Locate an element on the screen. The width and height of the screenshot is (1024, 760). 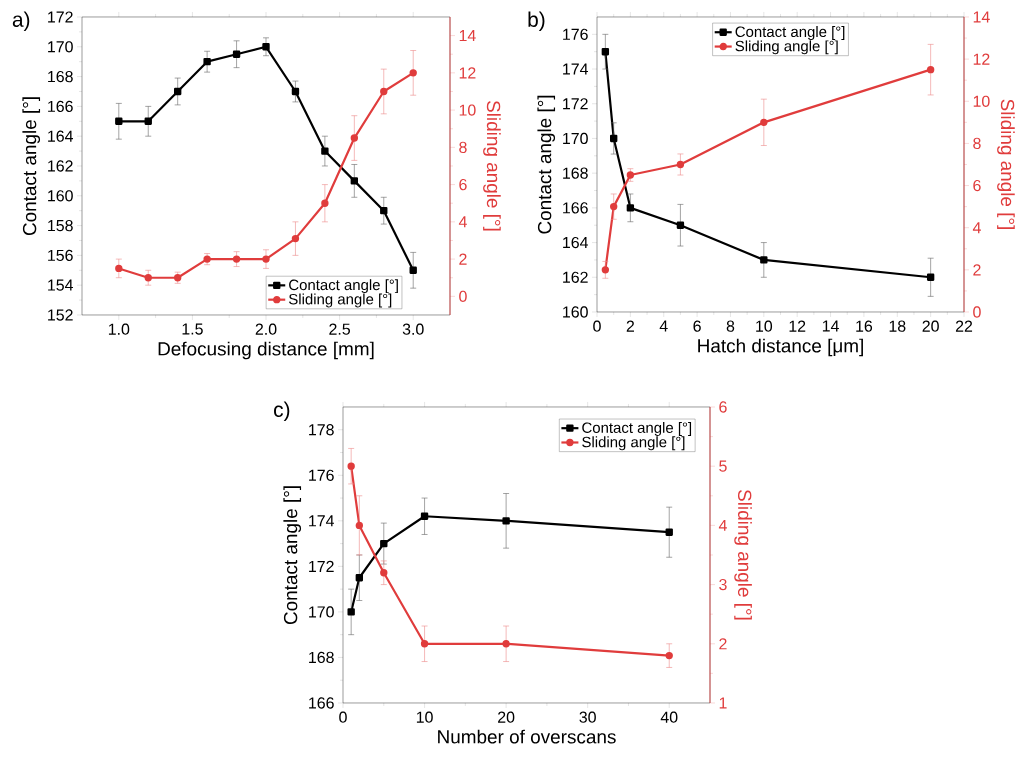
y-tick-label: 158 is located at coordinates (60, 225).